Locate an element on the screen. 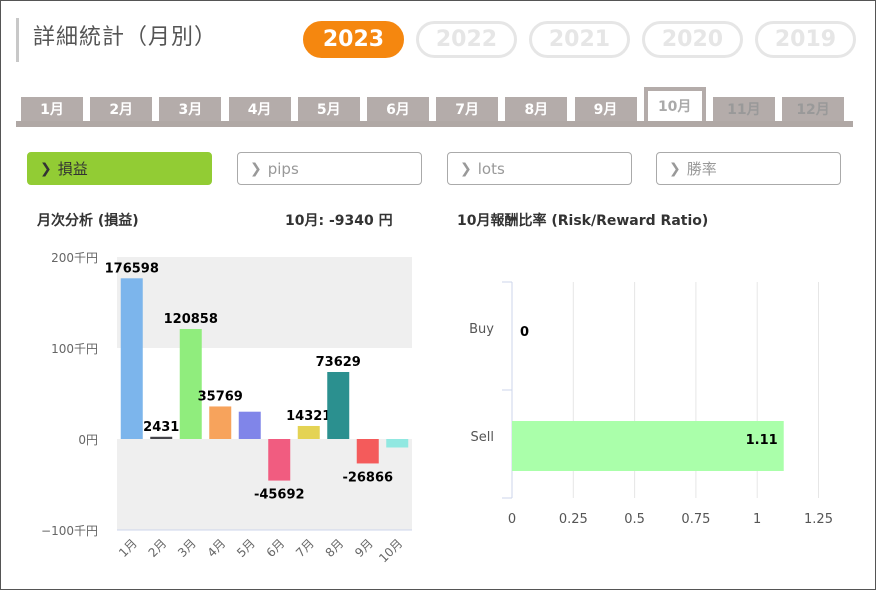 This screenshot has height=590, width=876. tab-month-12: 12月 is located at coordinates (813, 109).